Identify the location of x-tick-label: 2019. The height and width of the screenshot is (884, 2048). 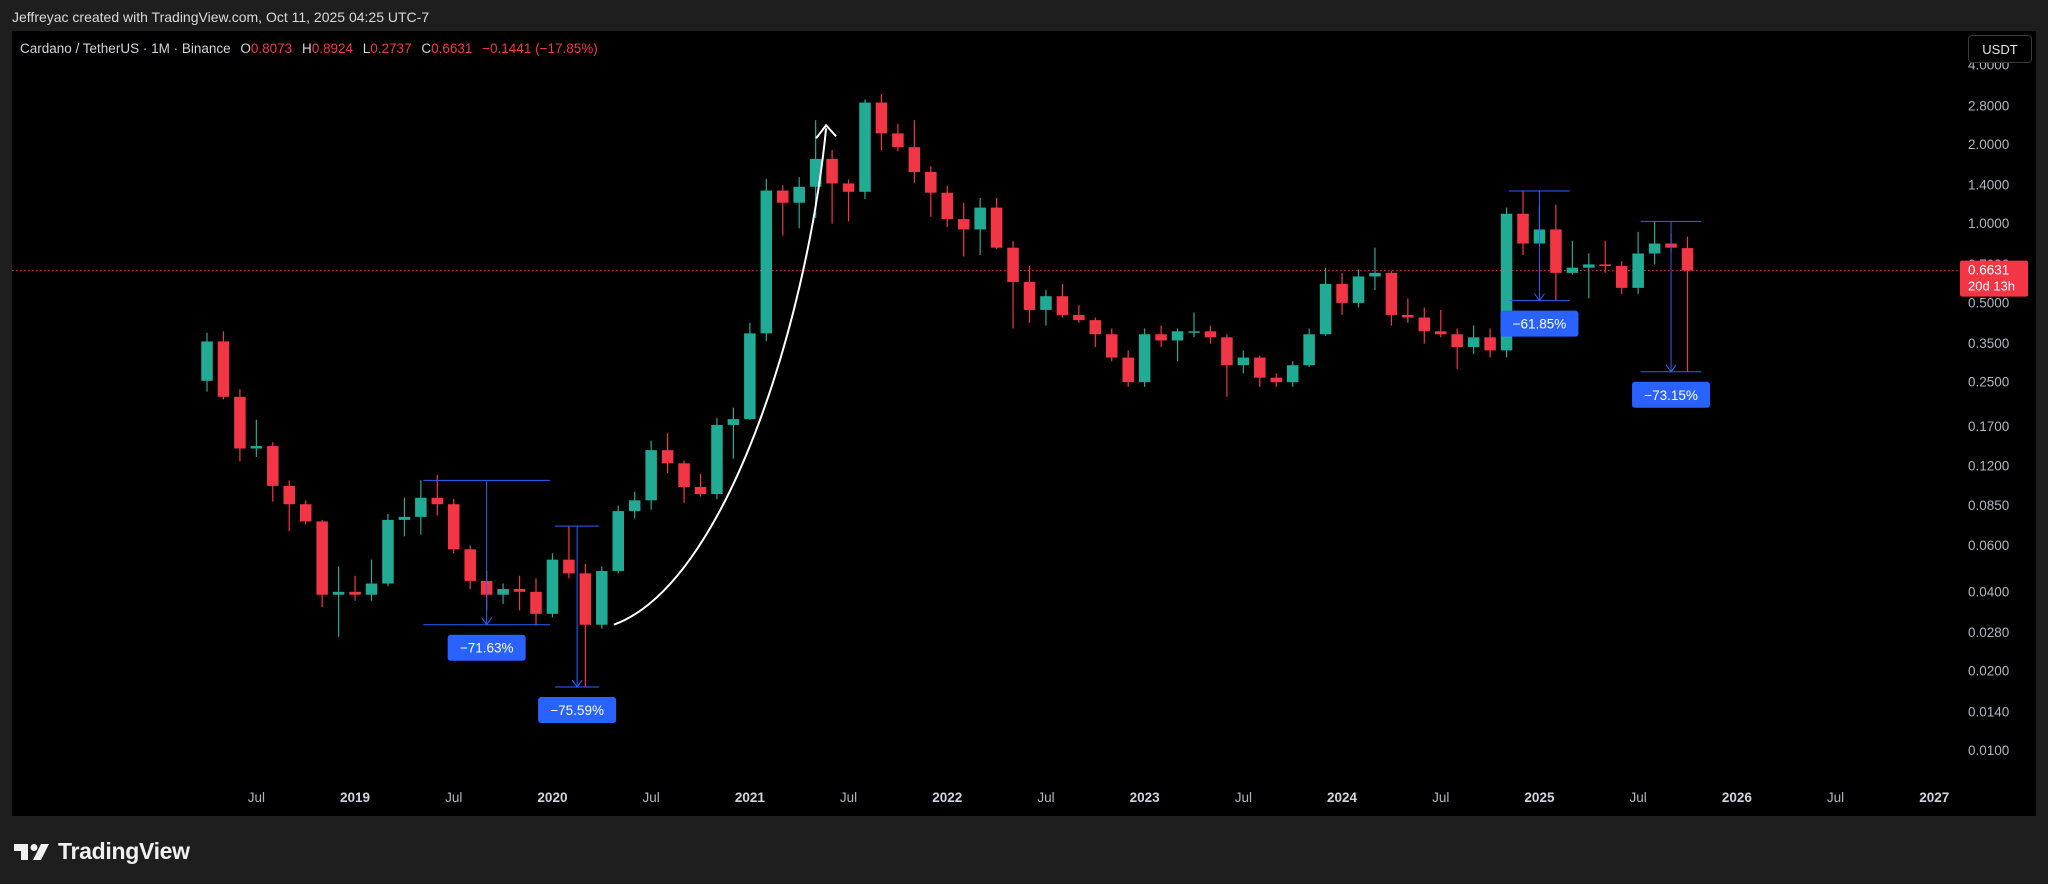
(355, 797).